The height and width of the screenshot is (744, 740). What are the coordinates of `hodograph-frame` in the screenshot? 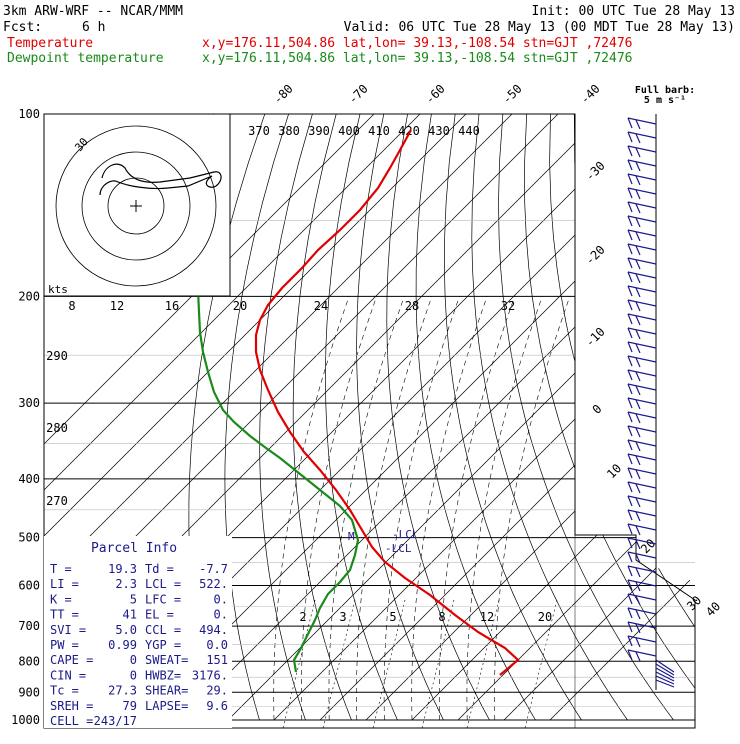 It's located at (137, 205).